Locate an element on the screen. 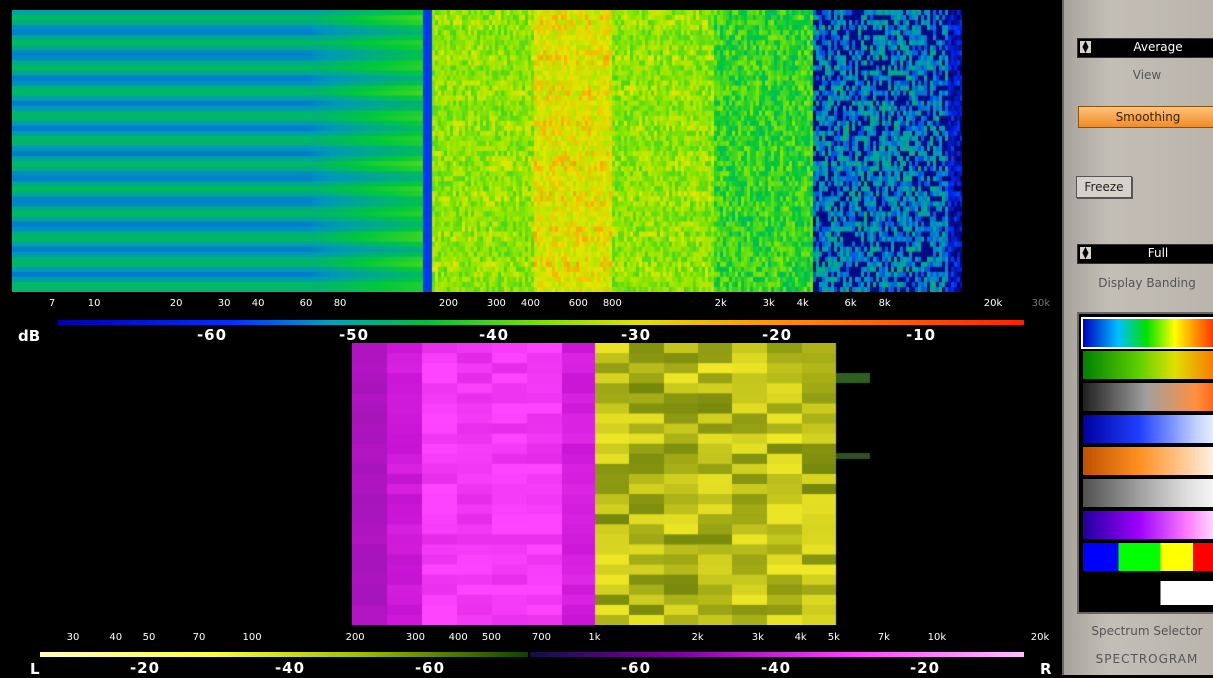 The image size is (1213, 678). stereo-frequency-tick: 30 is located at coordinates (73, 637).